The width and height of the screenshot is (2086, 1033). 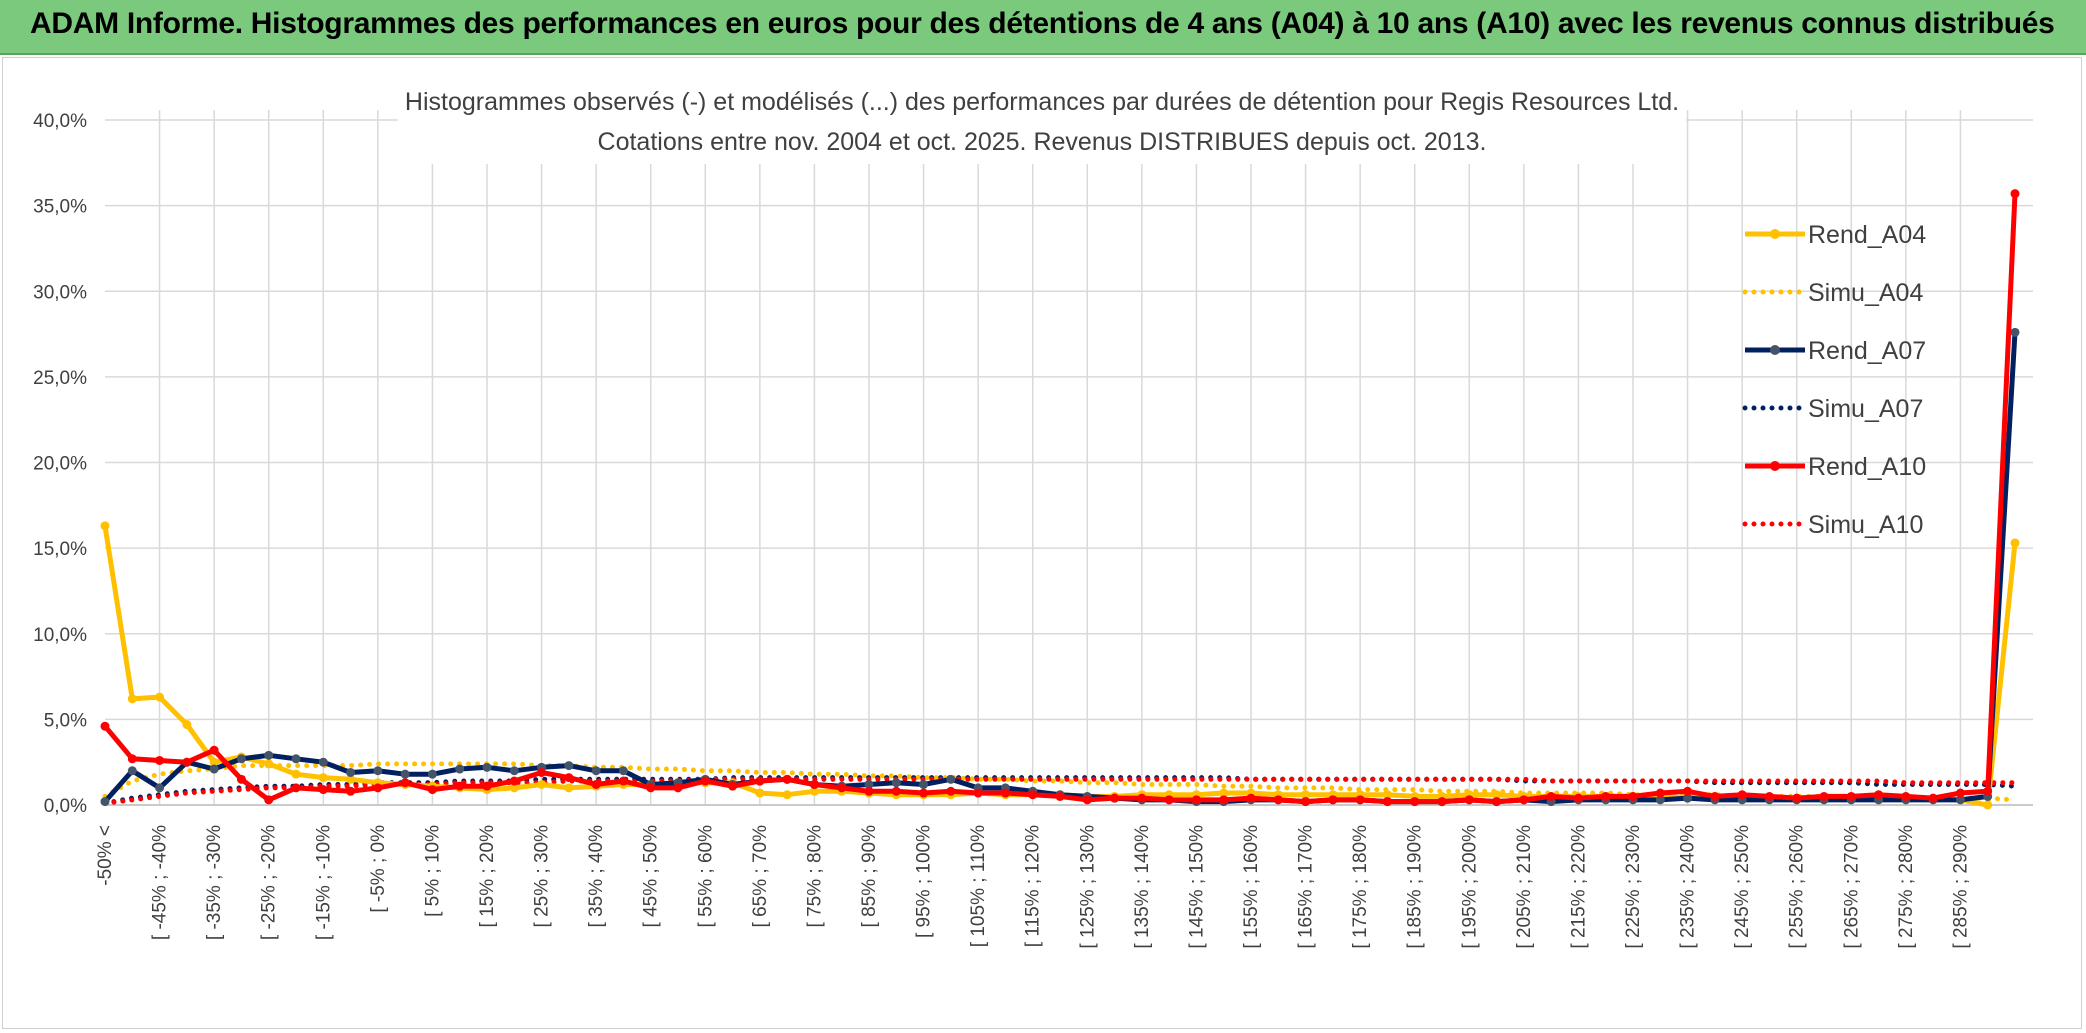 I want to click on x-tick-label: [ 175% ; 180%, so click(x=1360, y=887).